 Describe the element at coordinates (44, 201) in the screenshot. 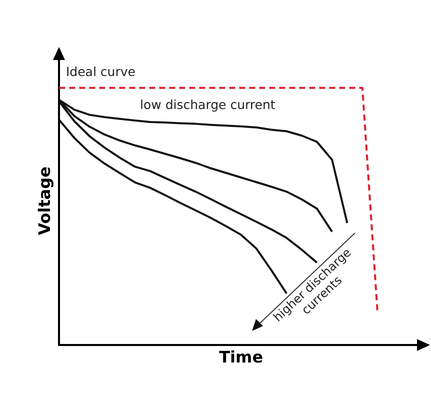

I see `y-axis-title: Voltage` at that location.